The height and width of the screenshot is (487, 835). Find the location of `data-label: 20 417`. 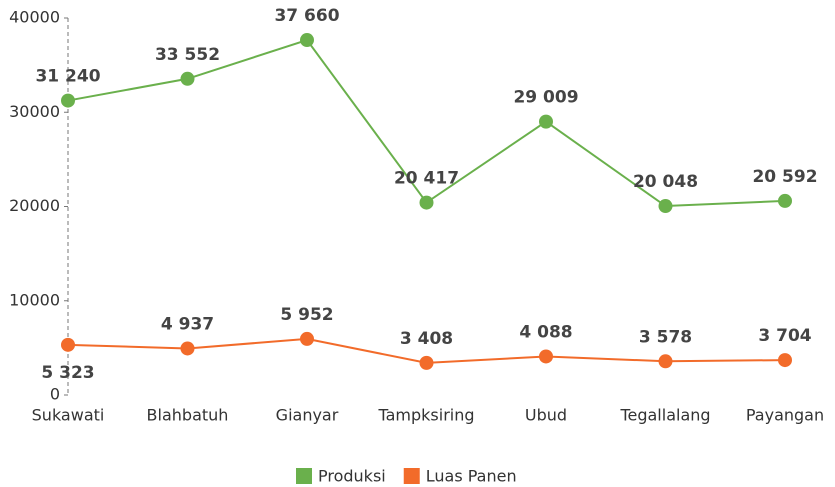

data-label: 20 417 is located at coordinates (426, 179).